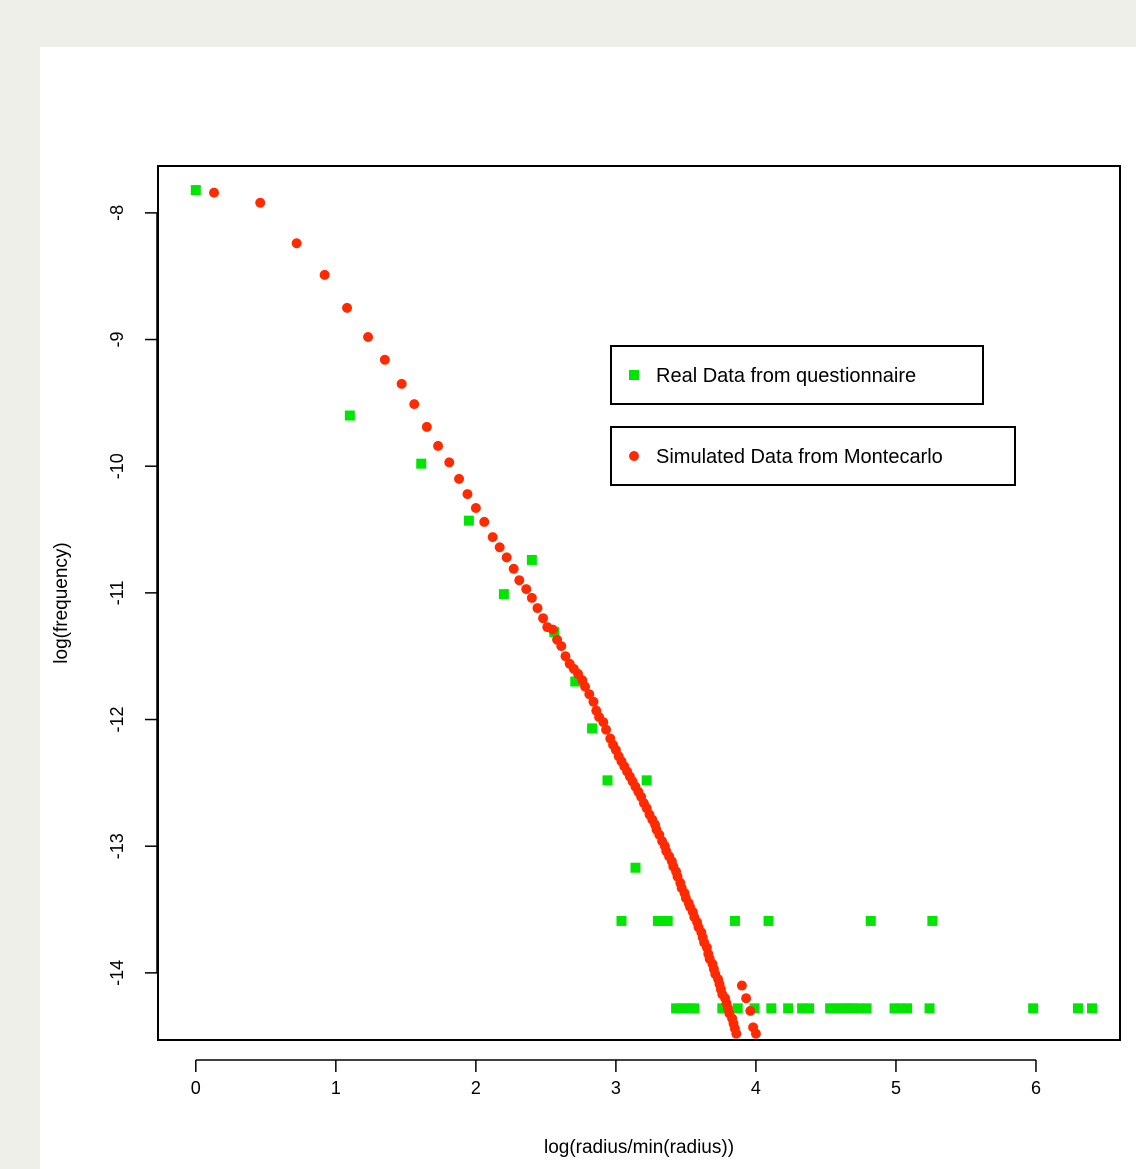 The image size is (1136, 1169). What do you see at coordinates (117, 973) in the screenshot?
I see `y-tick-label: -14` at bounding box center [117, 973].